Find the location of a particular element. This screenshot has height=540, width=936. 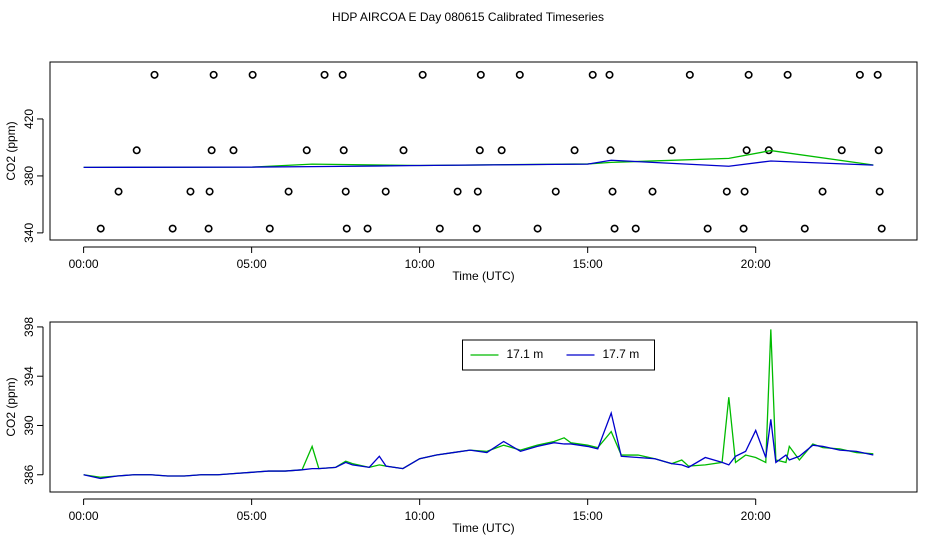

y-tick-label: 394 is located at coordinates (29, 376).